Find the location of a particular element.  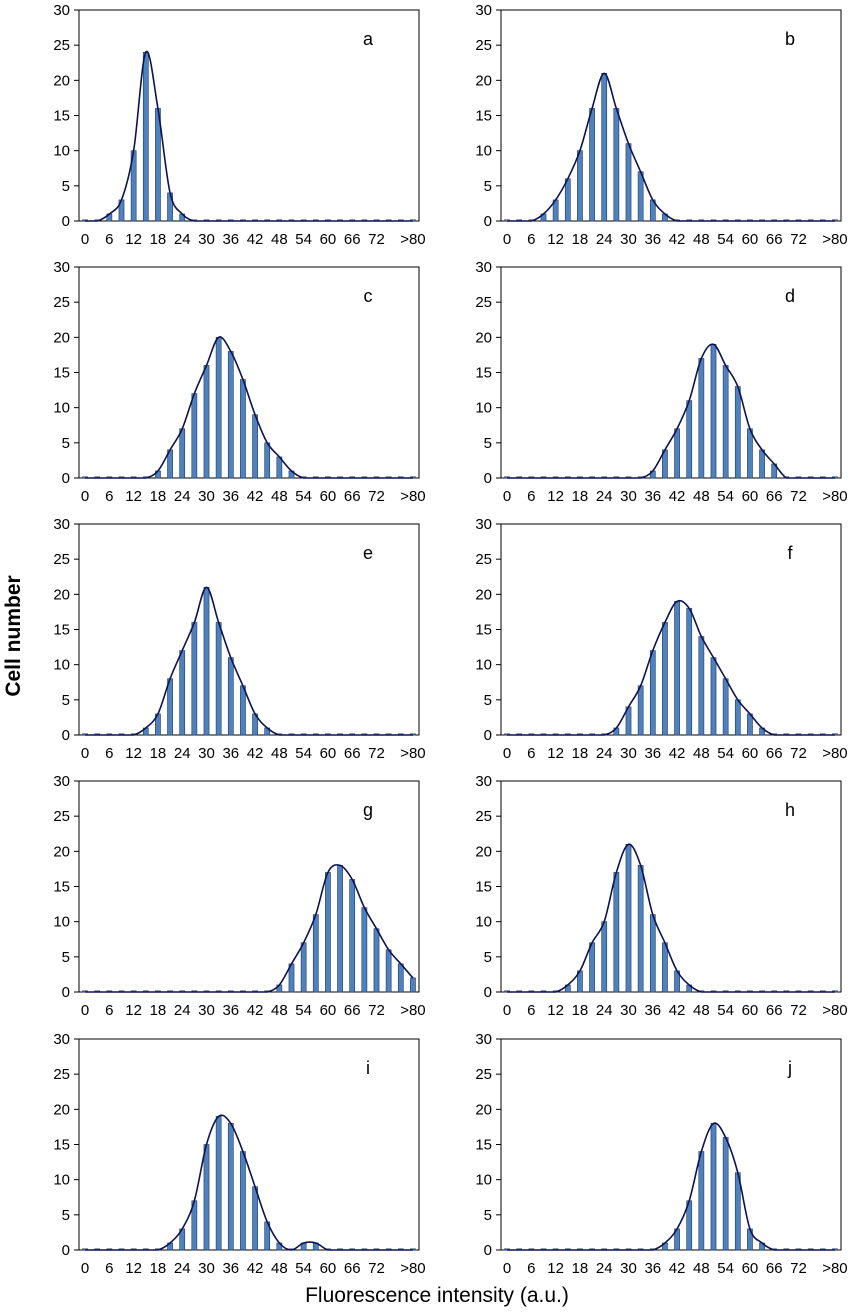

x-tick-label: 42 is located at coordinates (677, 496).